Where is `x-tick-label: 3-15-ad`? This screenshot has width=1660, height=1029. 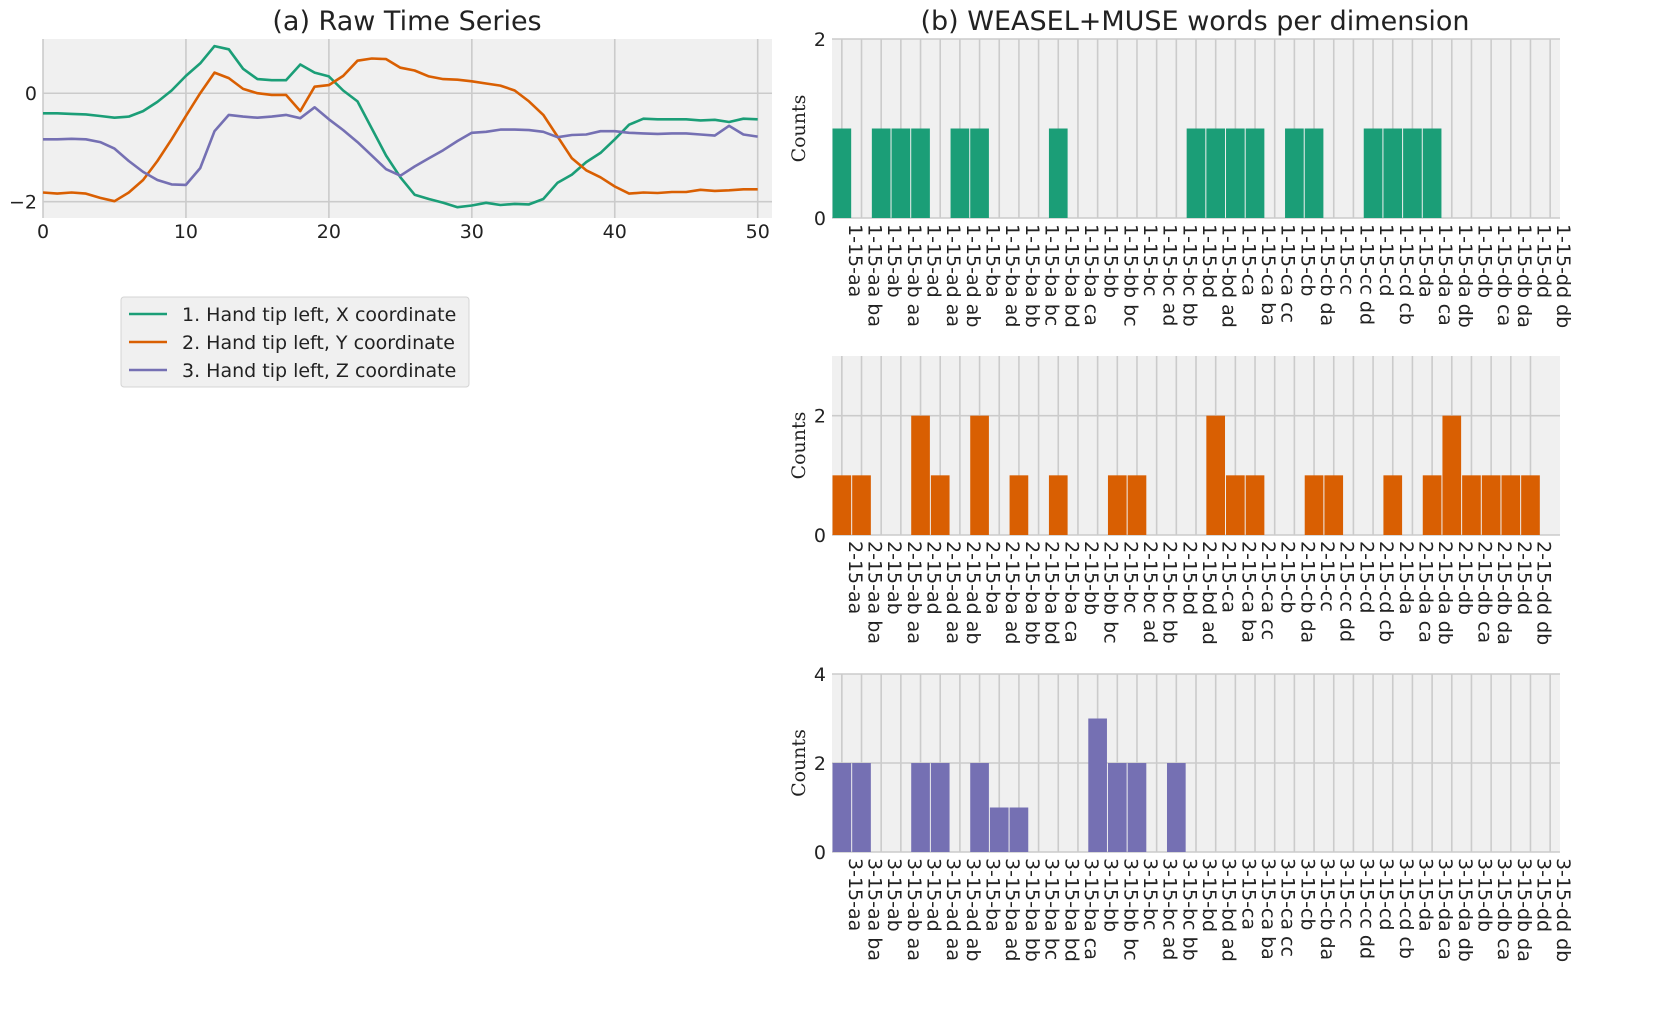
x-tick-label: 3-15-ad is located at coordinates (934, 895).